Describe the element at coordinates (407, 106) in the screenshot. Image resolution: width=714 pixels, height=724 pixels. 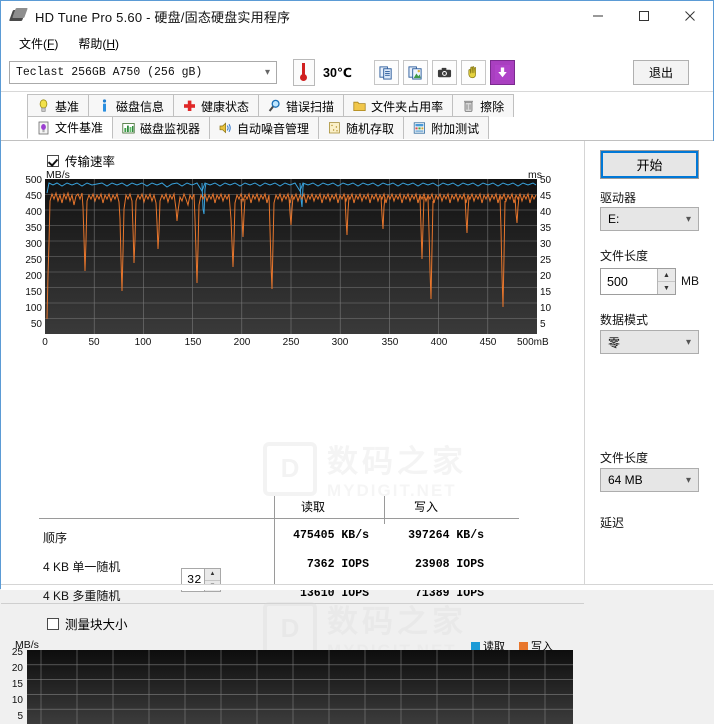
I see `tab-folder-usage-label: 文件夹占用率` at that location.